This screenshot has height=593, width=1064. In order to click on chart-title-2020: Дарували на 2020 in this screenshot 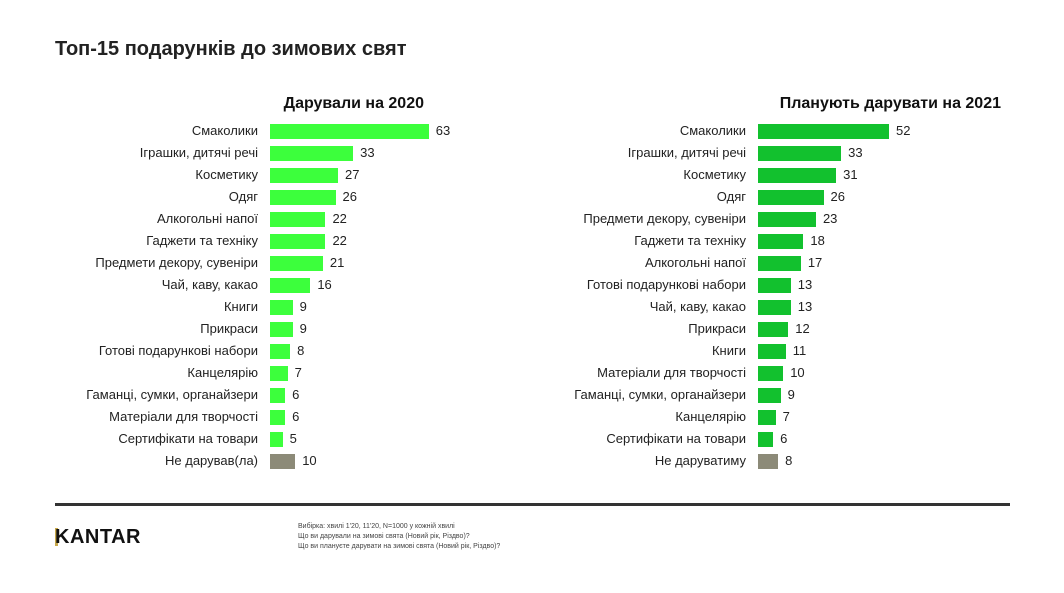, I will do `click(353, 103)`.